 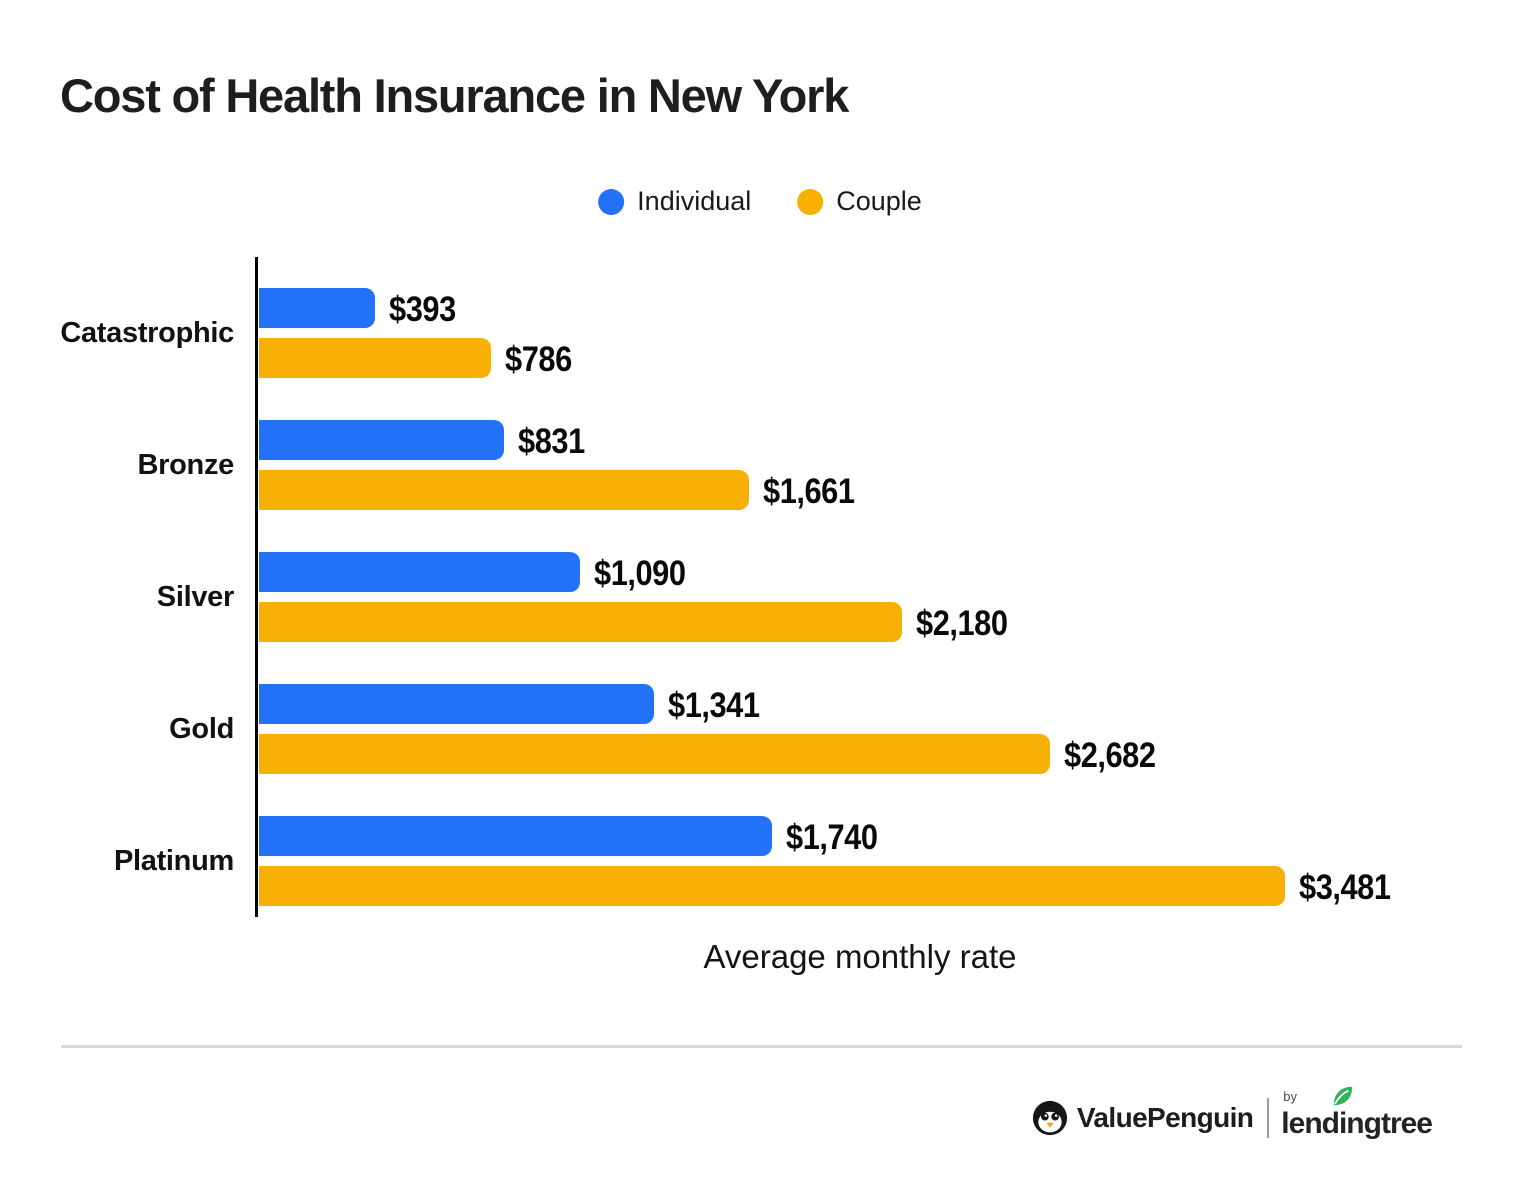 I want to click on bar-individual-silver, so click(x=419, y=572).